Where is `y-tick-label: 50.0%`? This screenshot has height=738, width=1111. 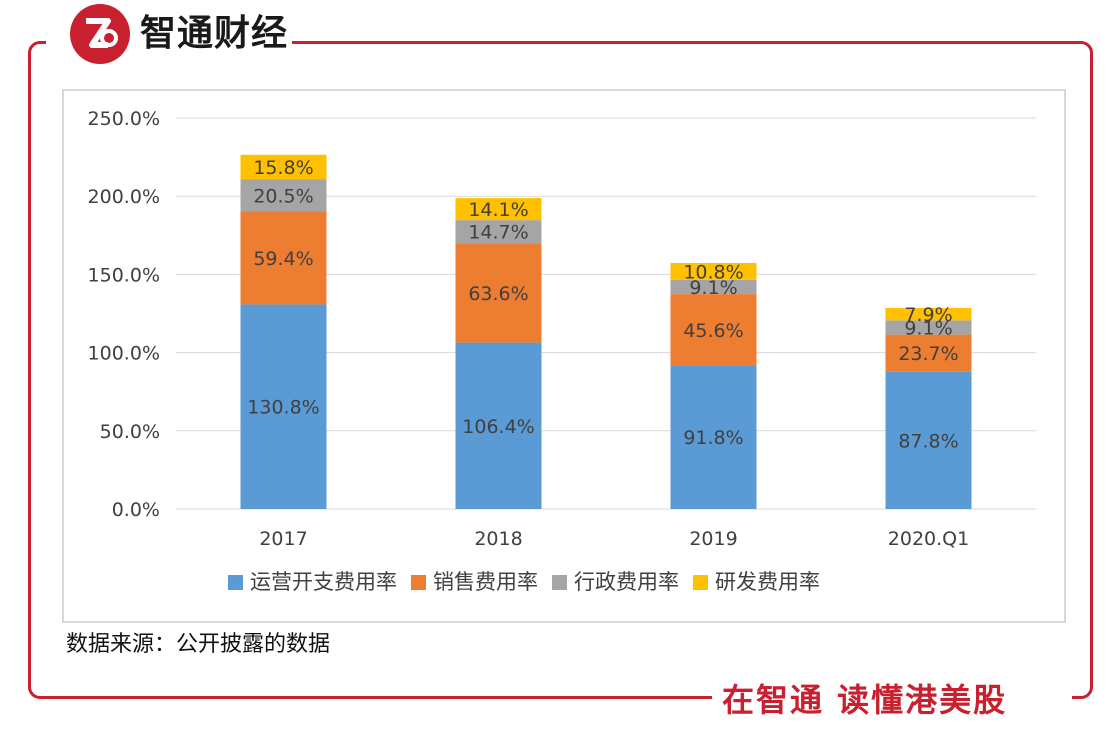
y-tick-label: 50.0% is located at coordinates (130, 432).